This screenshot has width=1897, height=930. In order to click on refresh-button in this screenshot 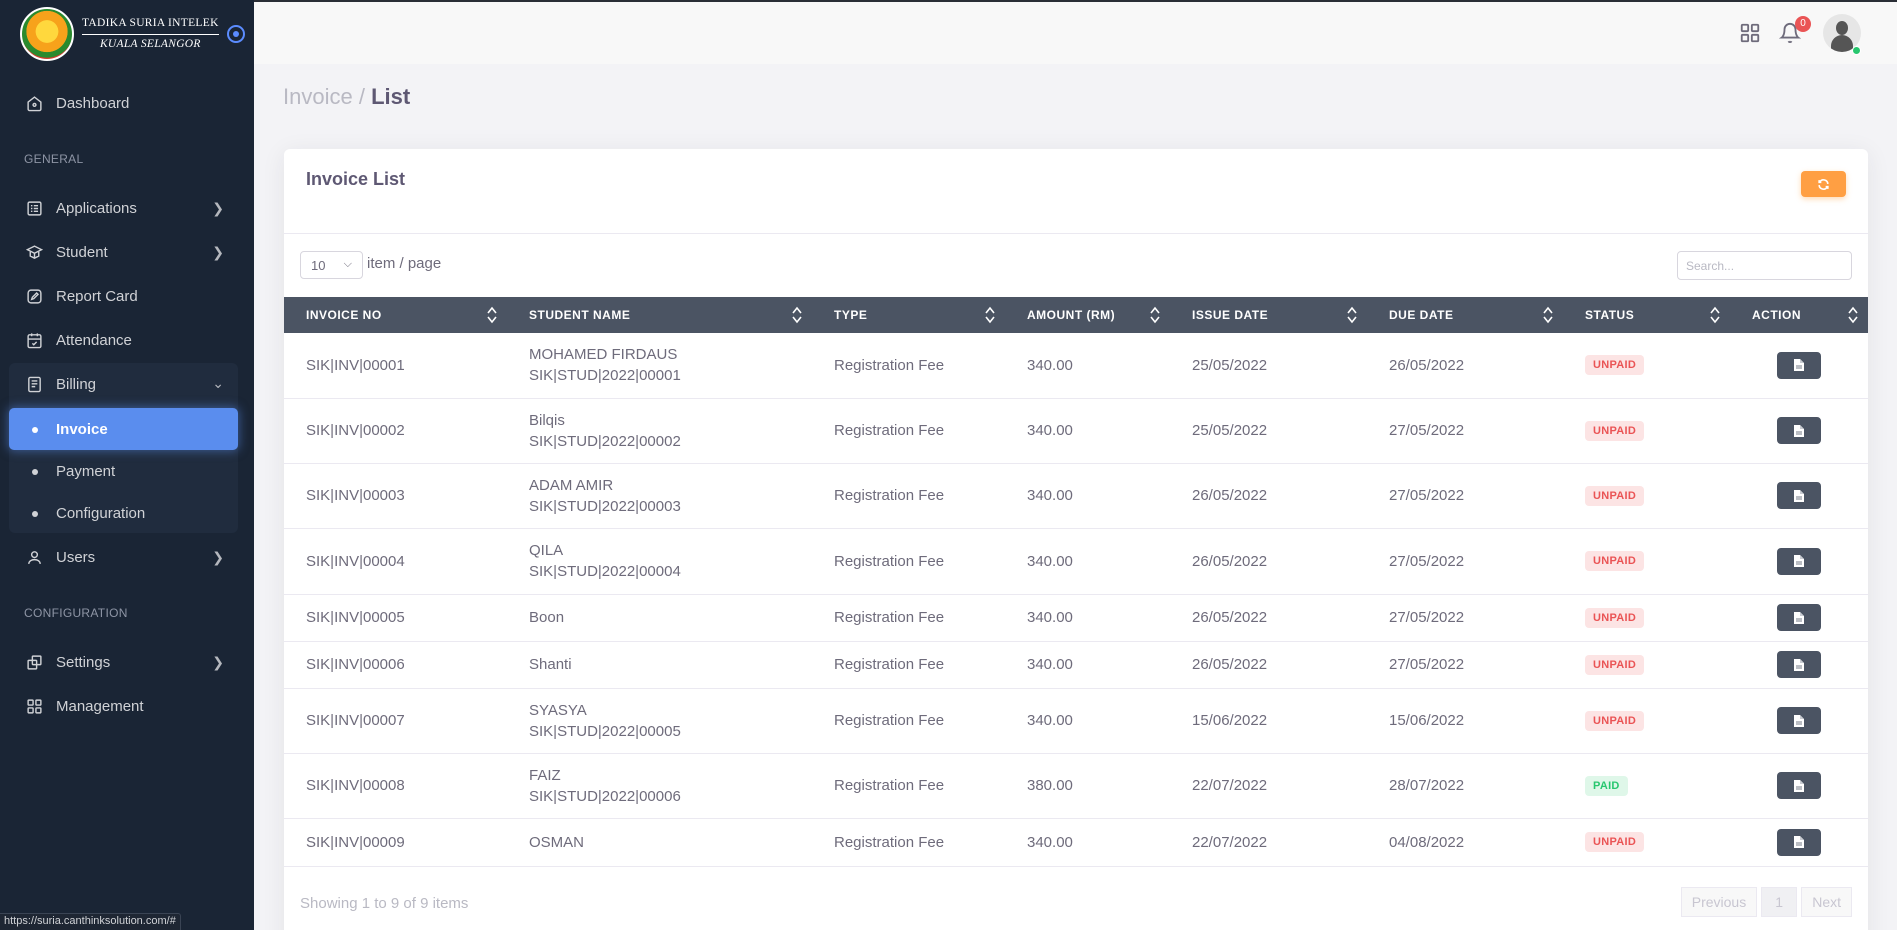, I will do `click(1823, 184)`.